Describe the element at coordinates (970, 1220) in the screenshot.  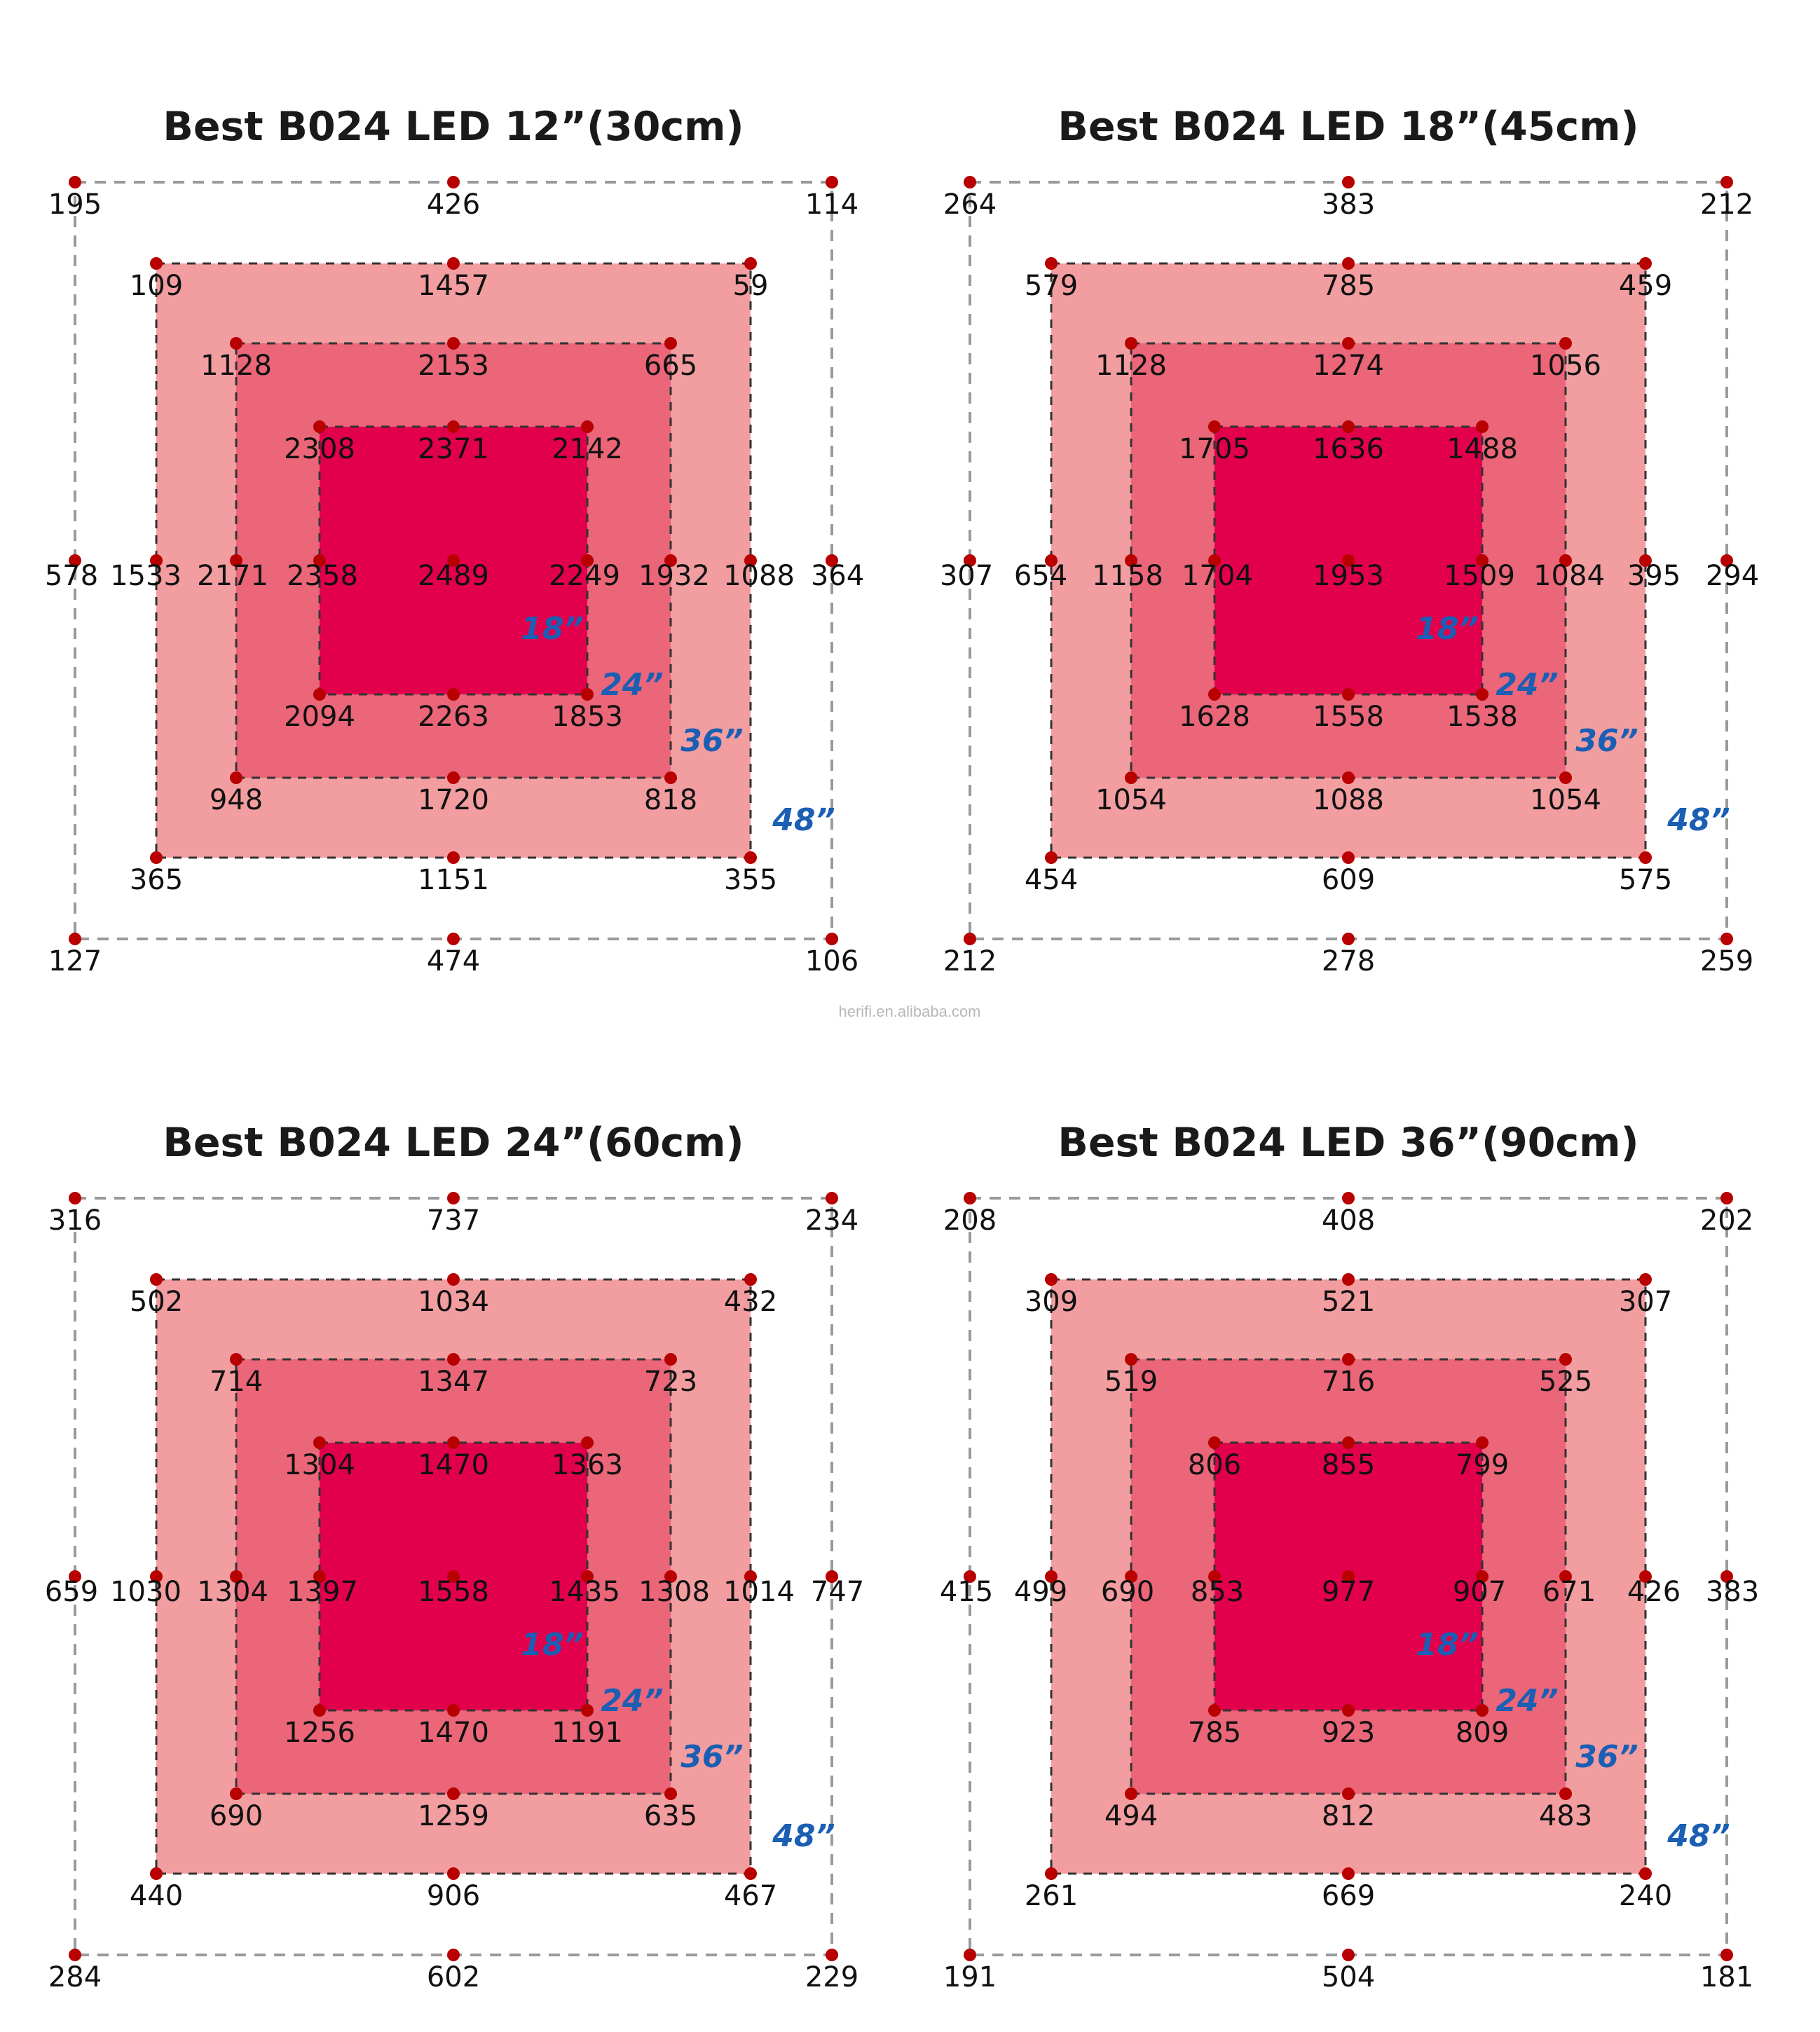
I see `ppfd-value: 208` at that location.